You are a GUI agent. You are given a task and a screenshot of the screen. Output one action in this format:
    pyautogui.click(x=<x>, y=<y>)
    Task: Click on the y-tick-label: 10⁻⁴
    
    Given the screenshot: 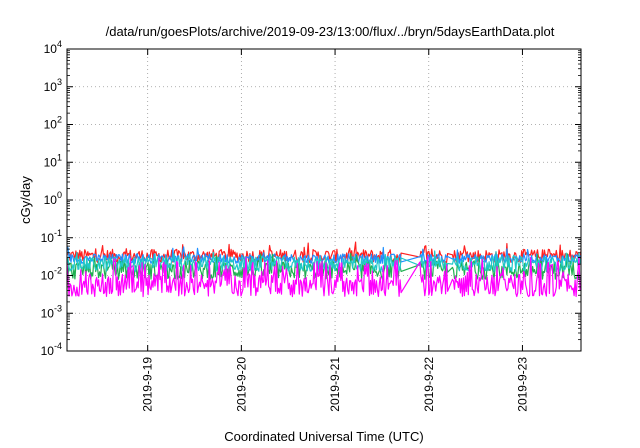 What is the action you would take?
    pyautogui.click(x=51, y=349)
    